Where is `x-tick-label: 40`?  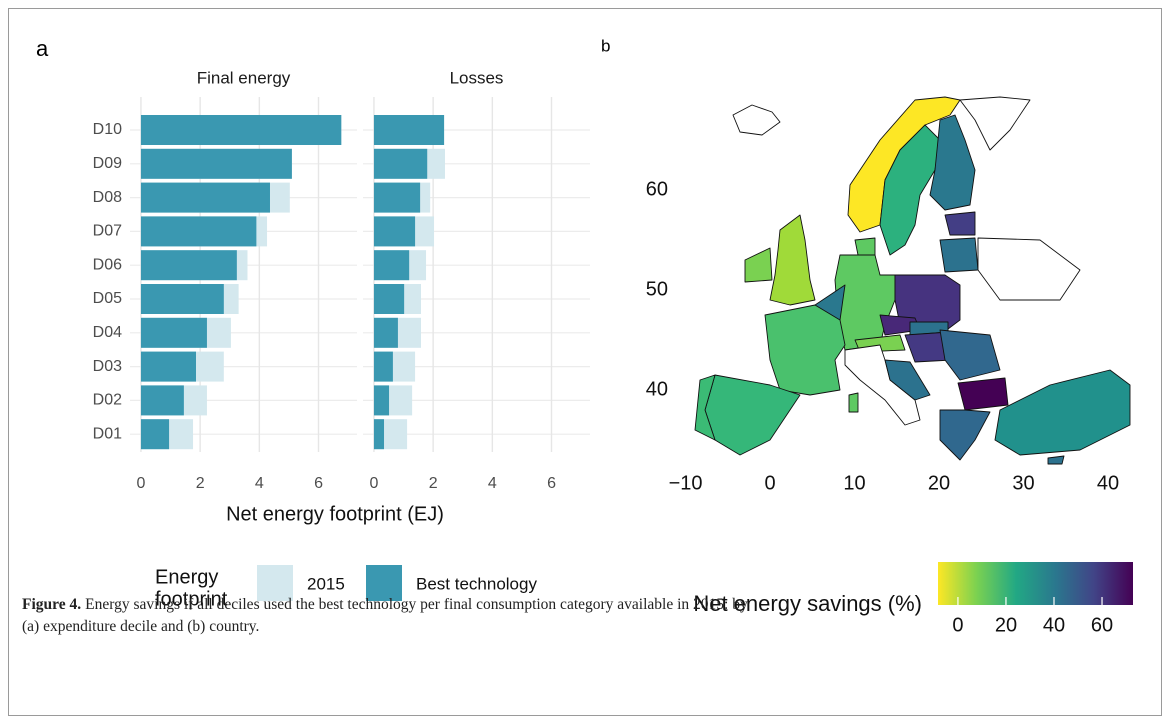 x-tick-label: 40 is located at coordinates (1108, 483).